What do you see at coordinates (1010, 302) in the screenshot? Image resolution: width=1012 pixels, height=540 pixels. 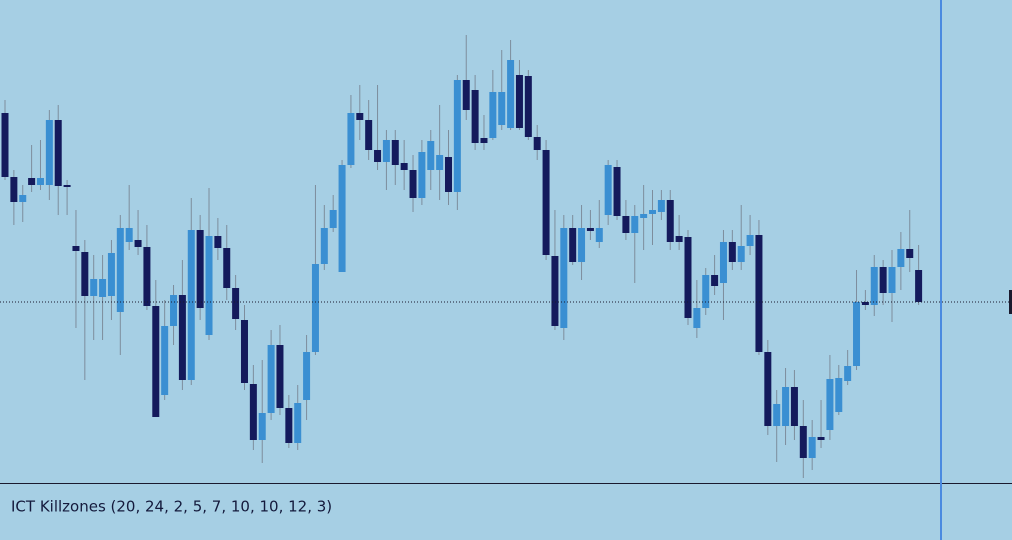 I see `price-marker` at bounding box center [1010, 302].